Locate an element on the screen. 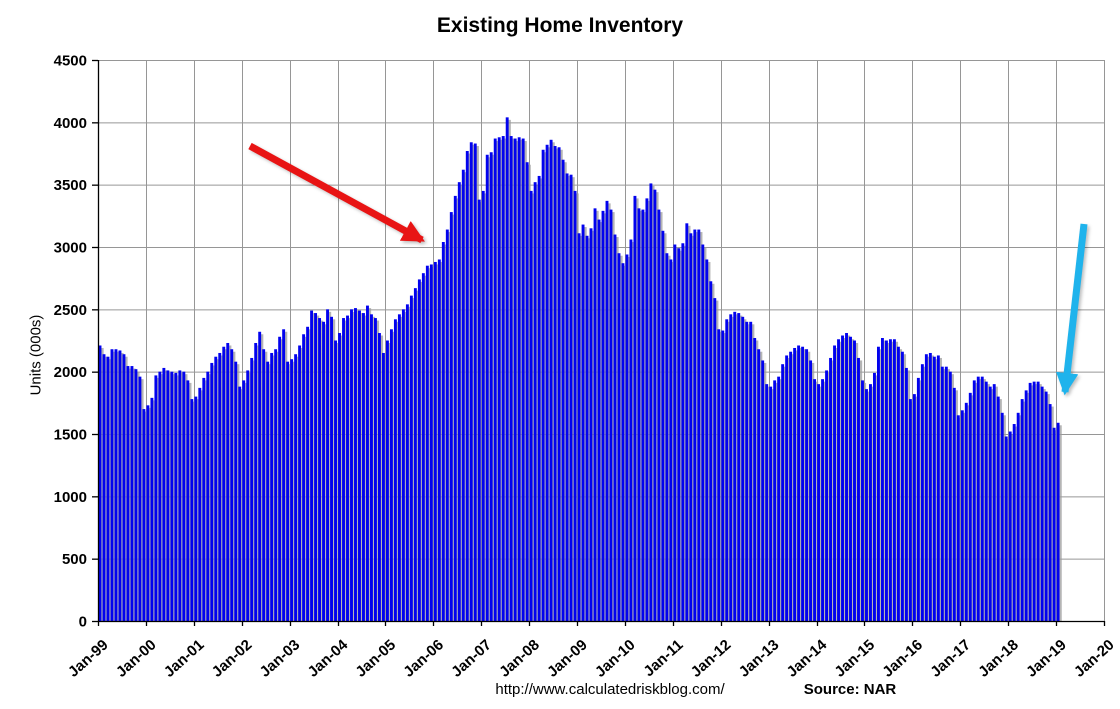 This screenshot has height=709, width=1120. cyan-arrow is located at coordinates (1072, 309).